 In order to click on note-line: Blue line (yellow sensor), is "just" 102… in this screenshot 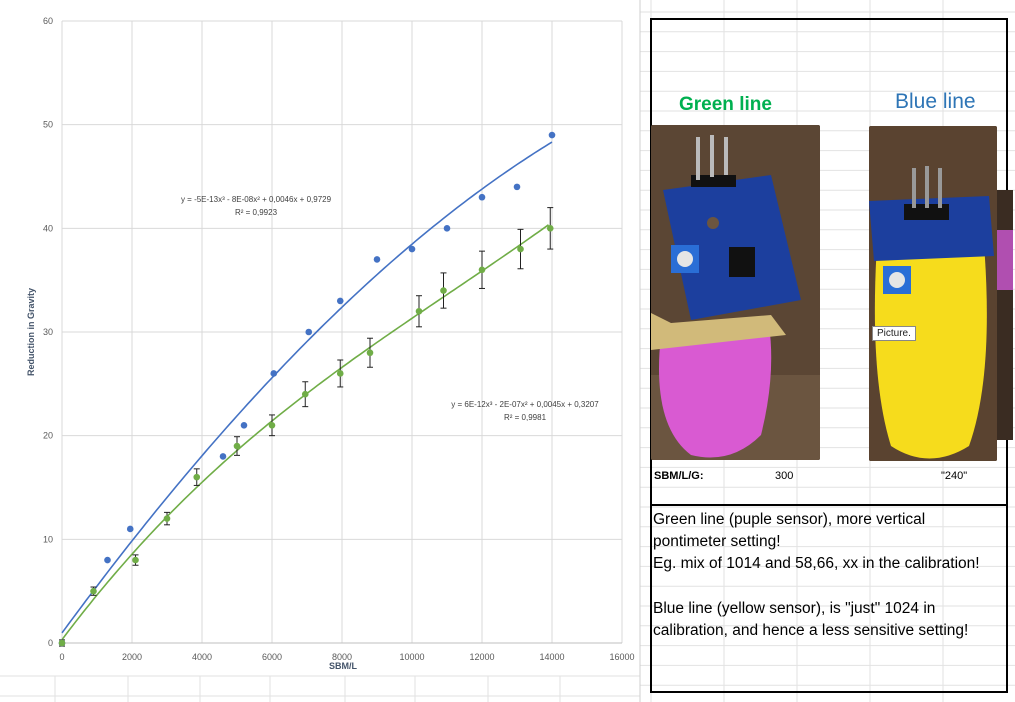, I will do `click(794, 608)`.